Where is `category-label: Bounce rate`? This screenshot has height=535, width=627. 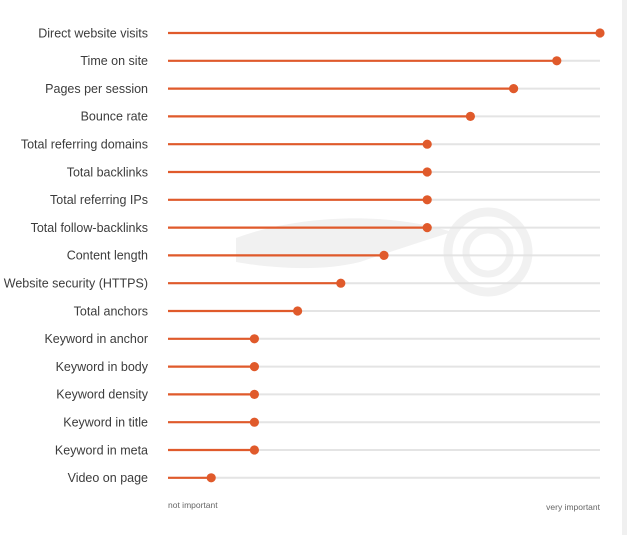 category-label: Bounce rate is located at coordinates (114, 117).